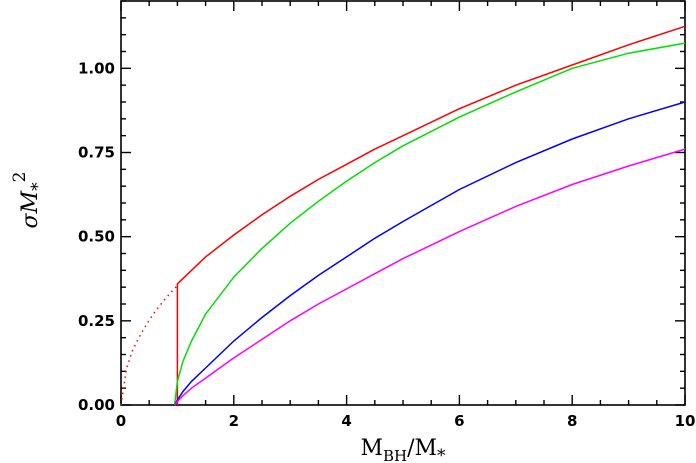 This screenshot has height=463, width=696. I want to click on y-tick-label: 1.00, so click(96, 68).